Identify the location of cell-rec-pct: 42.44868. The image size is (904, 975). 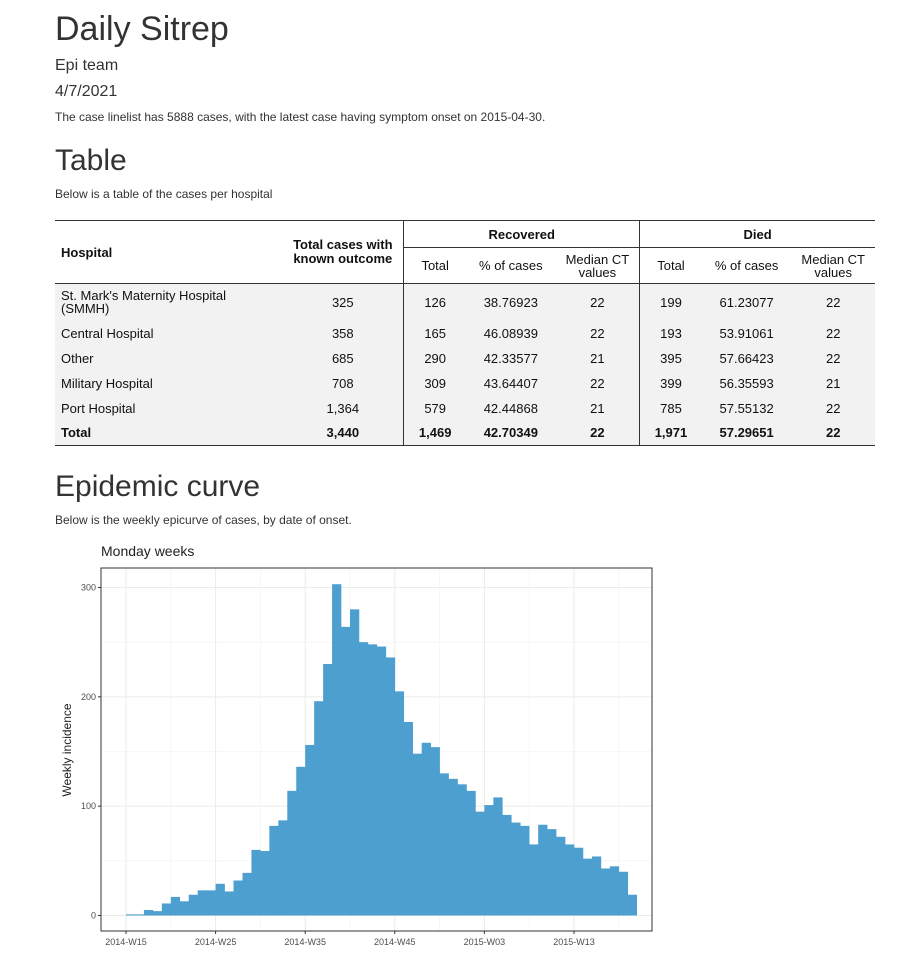
(511, 408).